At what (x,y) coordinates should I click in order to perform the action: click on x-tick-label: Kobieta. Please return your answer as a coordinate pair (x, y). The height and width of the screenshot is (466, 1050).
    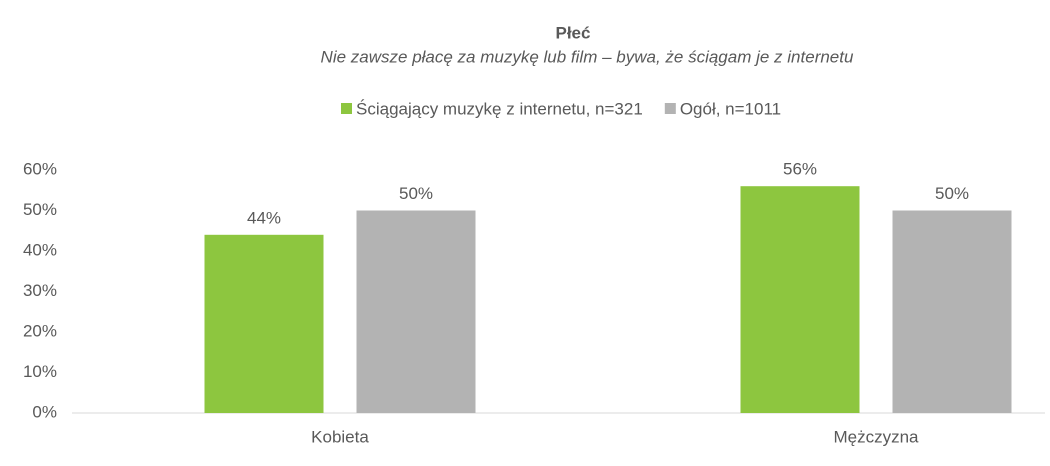
    Looking at the image, I should click on (340, 436).